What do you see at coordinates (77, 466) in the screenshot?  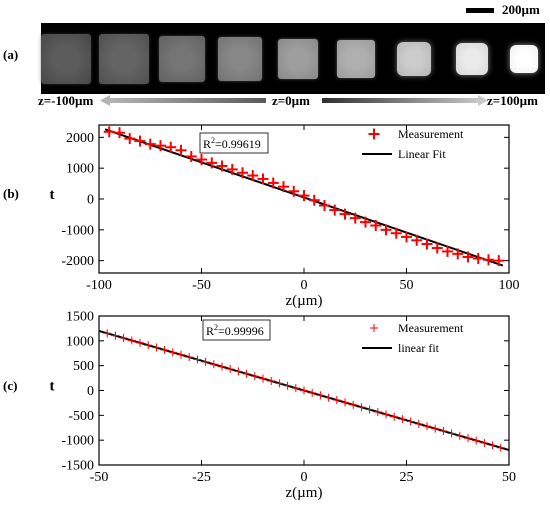 I see `y-tick-label: -1500` at bounding box center [77, 466].